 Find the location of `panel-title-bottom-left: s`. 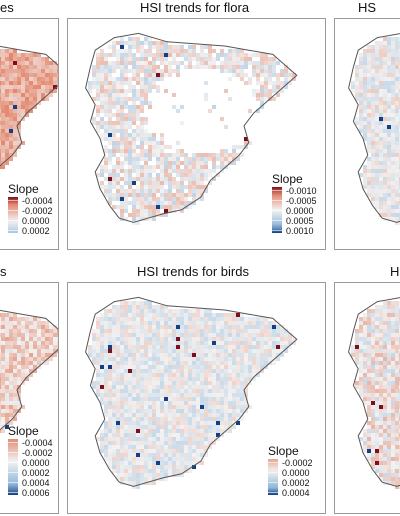

panel-title-bottom-left: s is located at coordinates (3, 271).